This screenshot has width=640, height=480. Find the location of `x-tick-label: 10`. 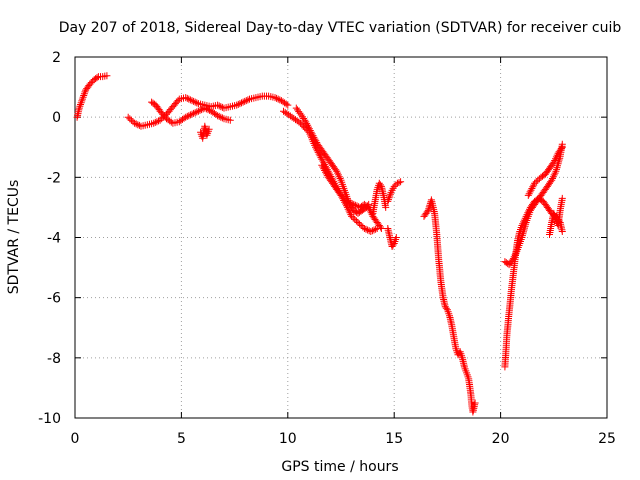

x-tick-label: 10 is located at coordinates (288, 439).